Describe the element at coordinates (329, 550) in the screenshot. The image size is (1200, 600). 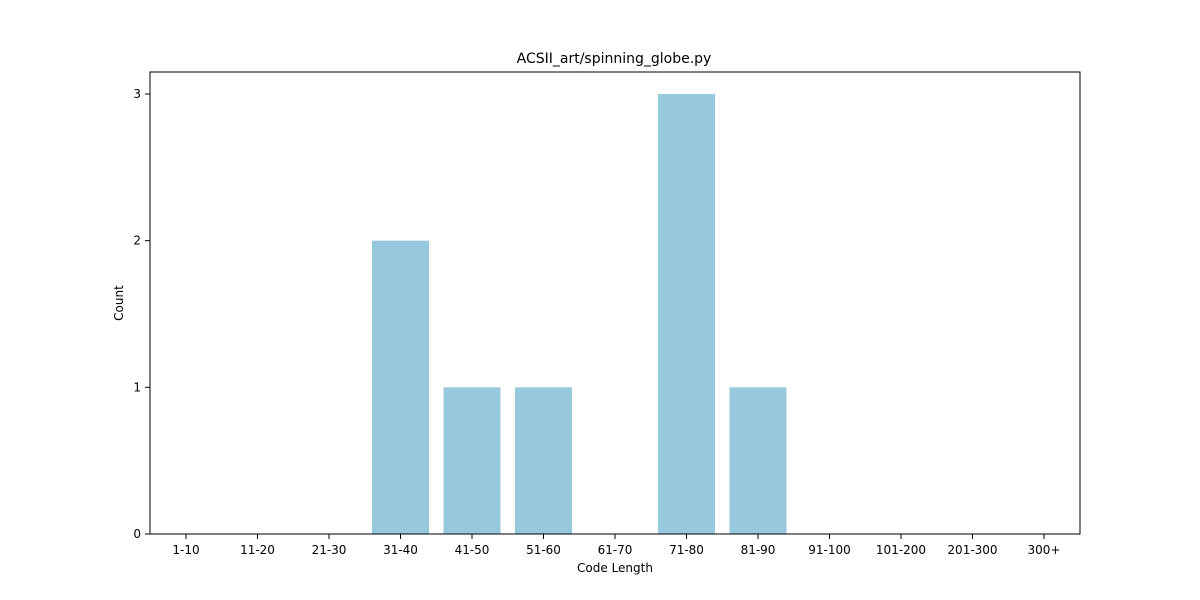
I see `x-tick-label: 21-30` at that location.